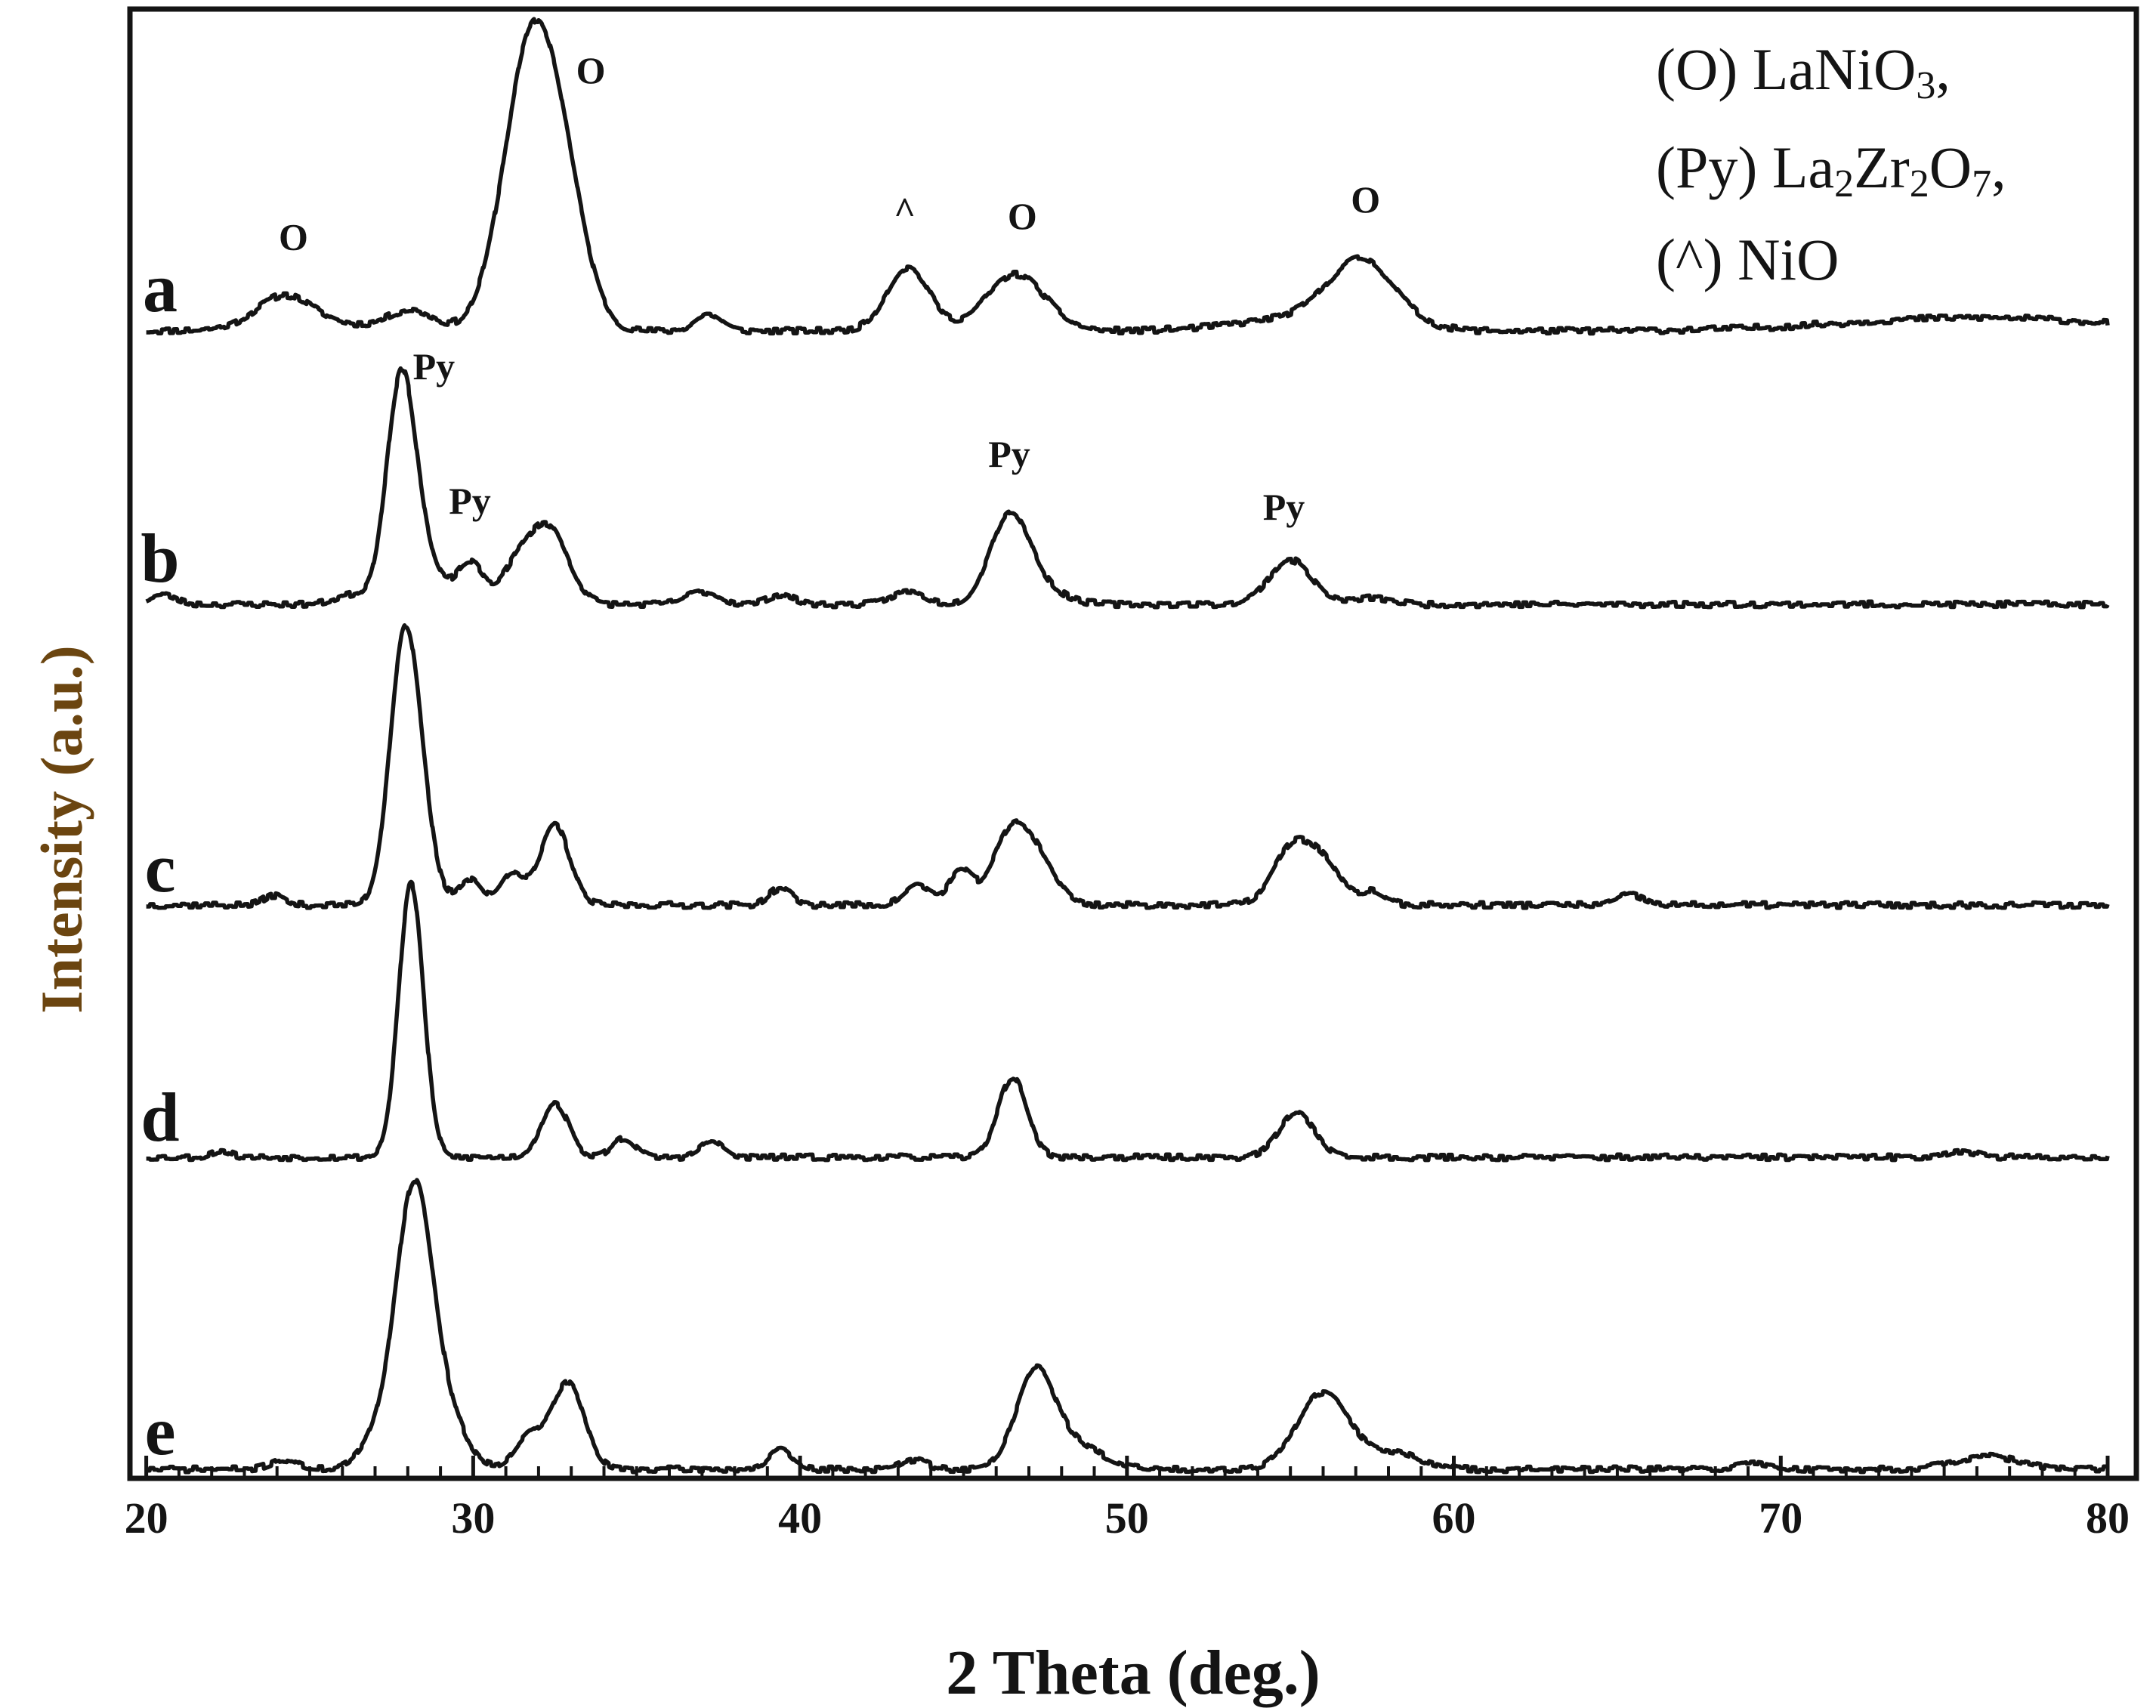 This screenshot has width=2156, height=1708. I want to click on series-letters: a b c d e, so click(160, 859).